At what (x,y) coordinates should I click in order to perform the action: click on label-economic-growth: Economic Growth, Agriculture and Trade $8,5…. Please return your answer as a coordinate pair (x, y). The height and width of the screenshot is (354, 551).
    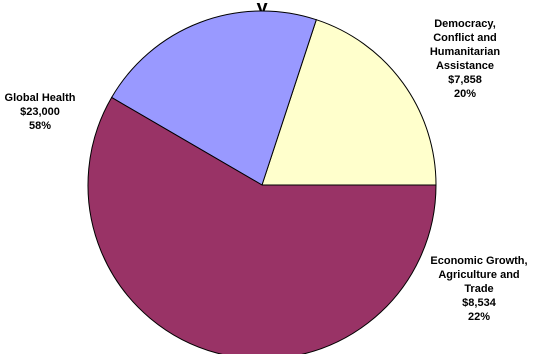
    Looking at the image, I should click on (478, 289).